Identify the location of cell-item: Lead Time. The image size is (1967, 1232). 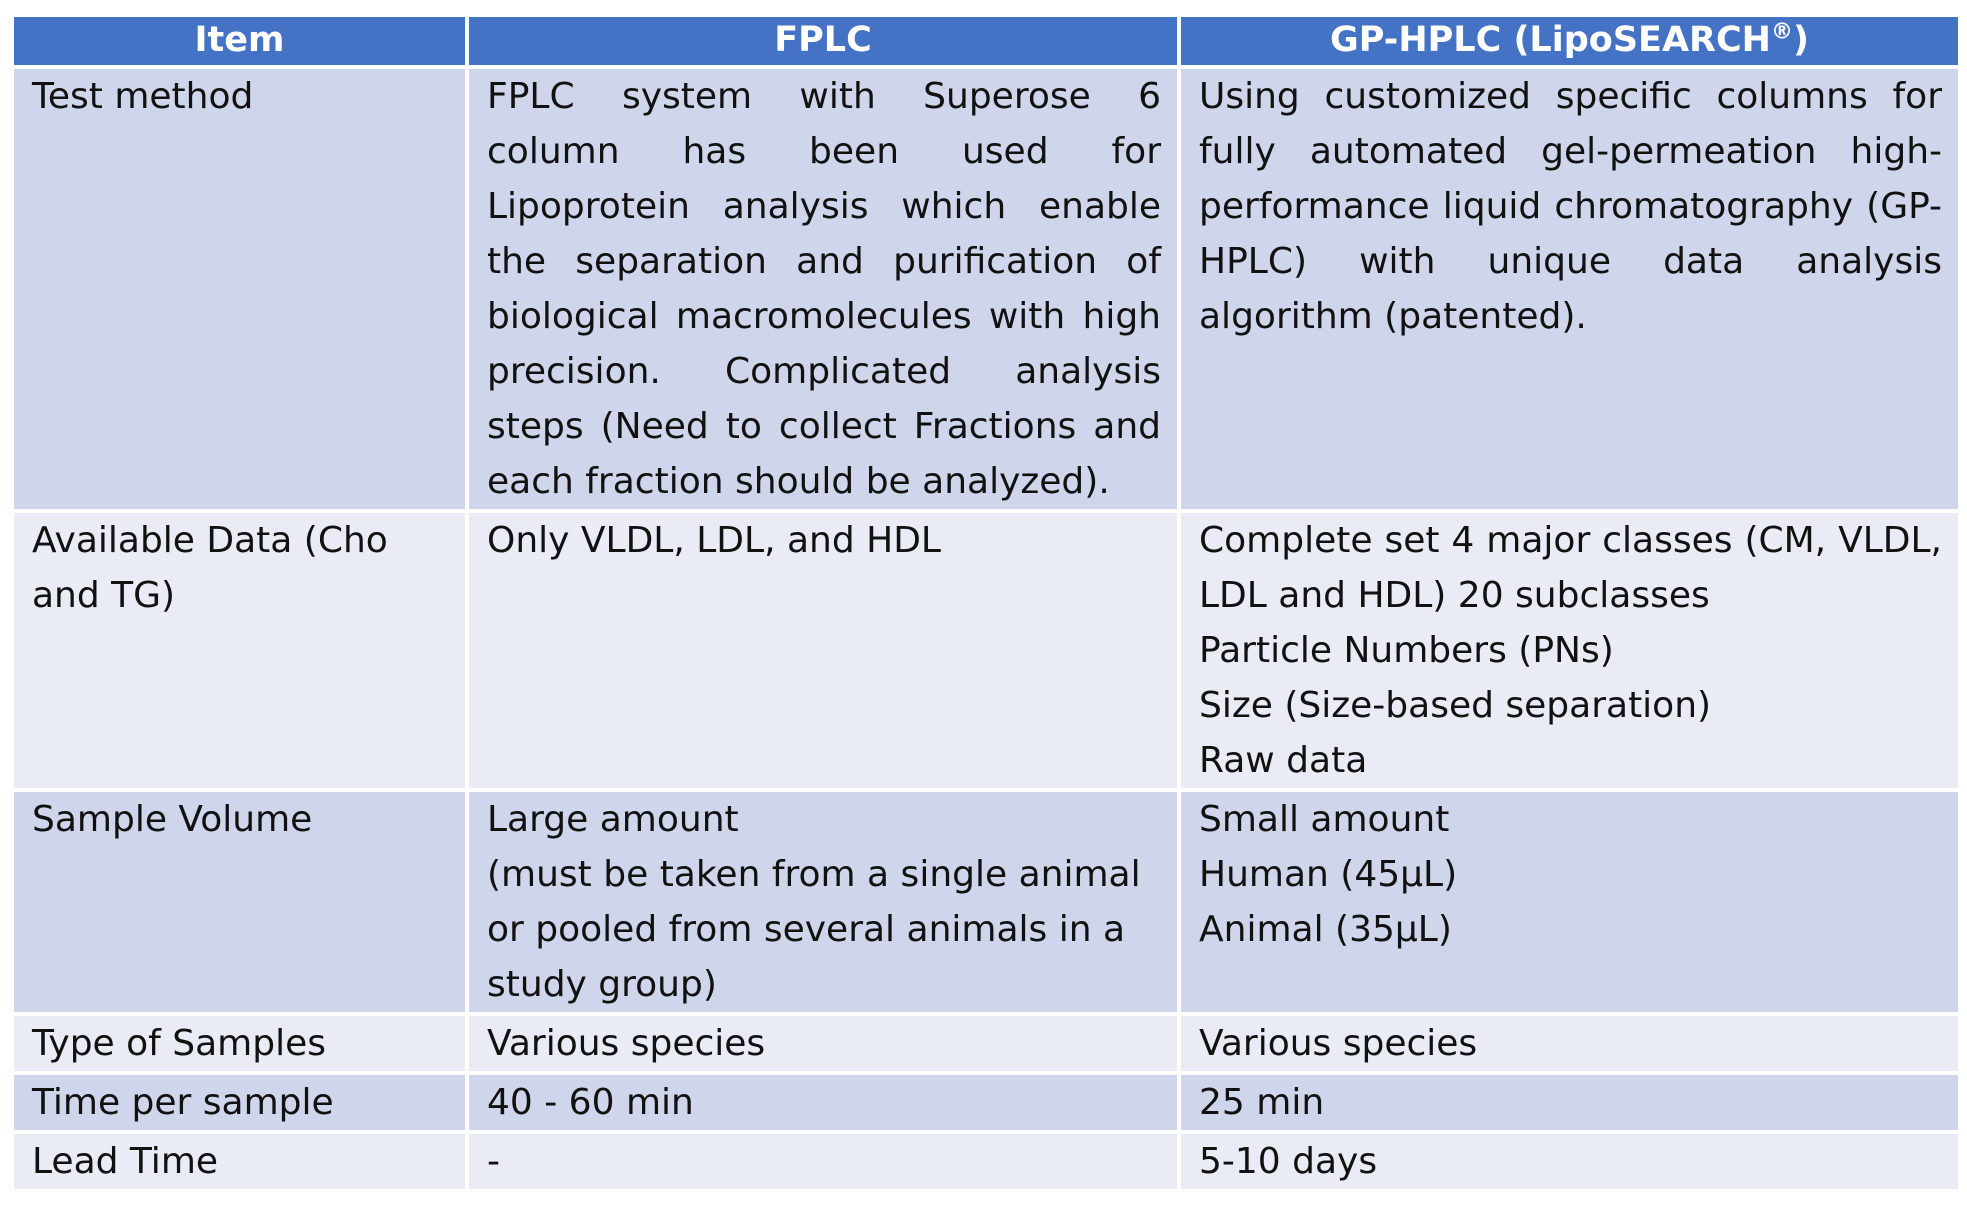
(239, 1161).